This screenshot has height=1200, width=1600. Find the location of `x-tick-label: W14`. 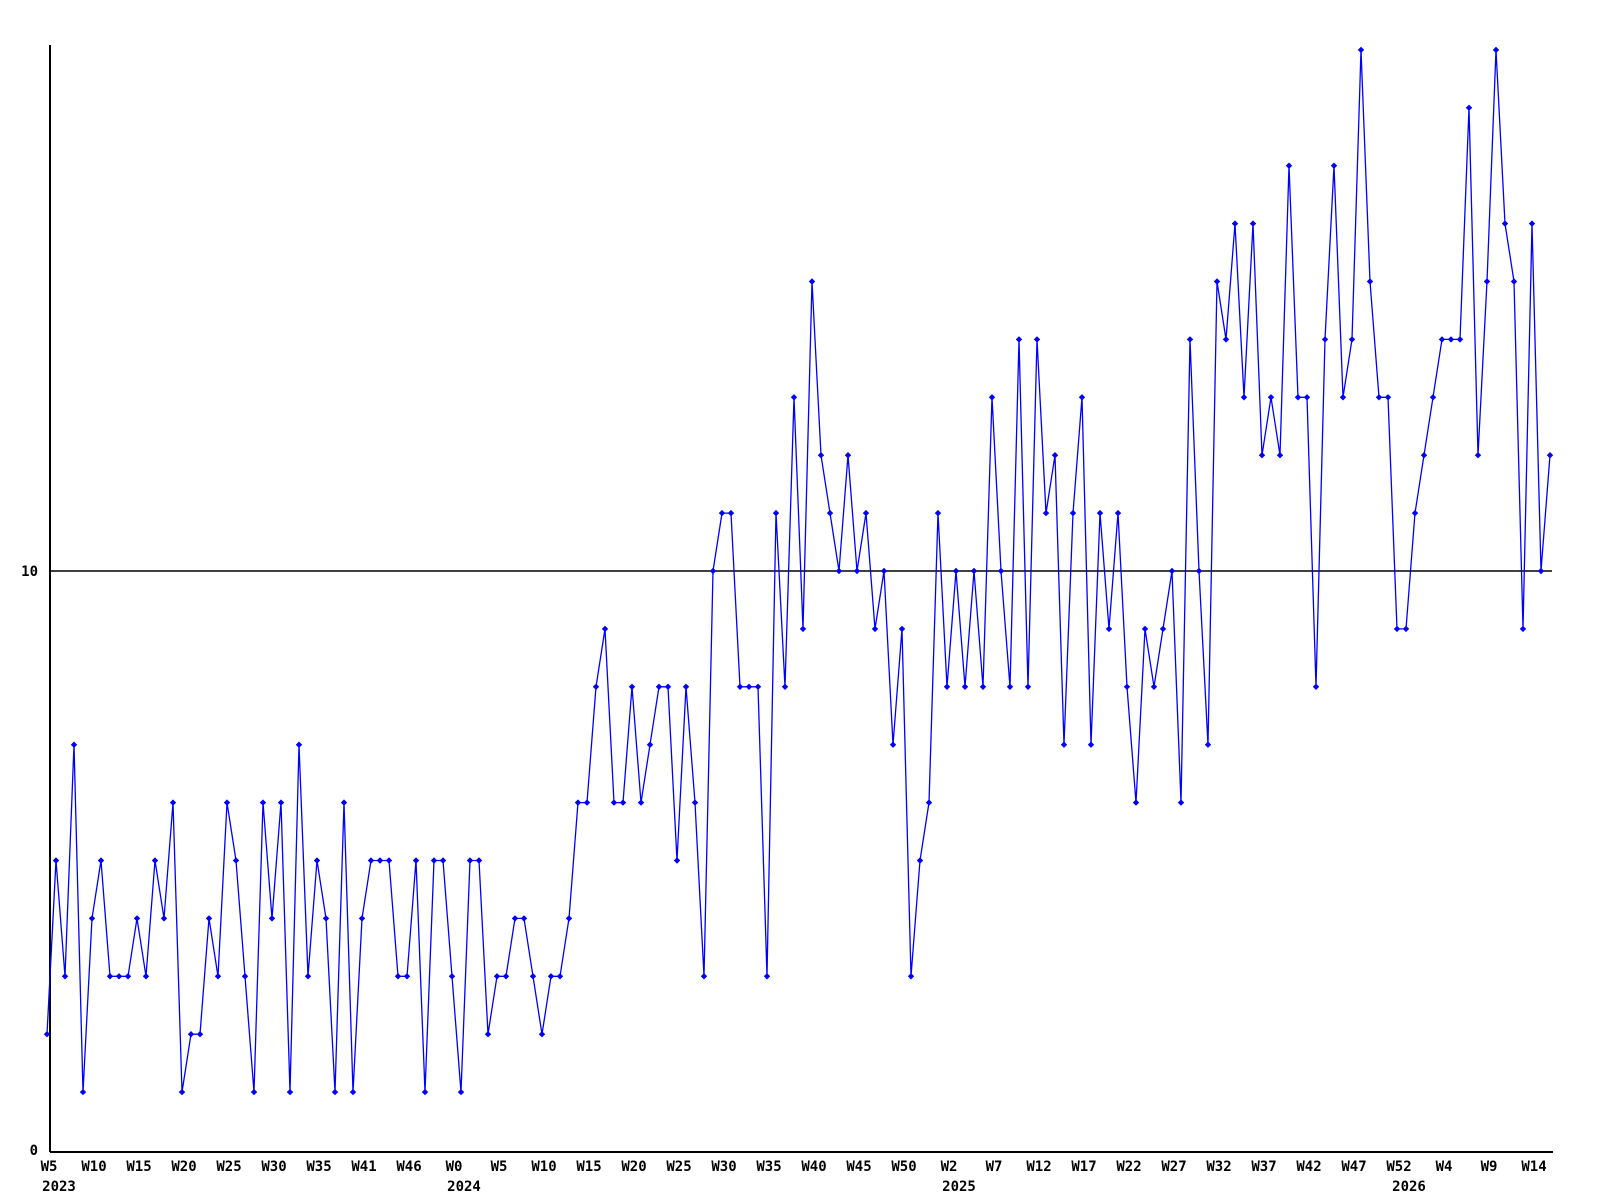

x-tick-label: W14 is located at coordinates (1533, 1167).